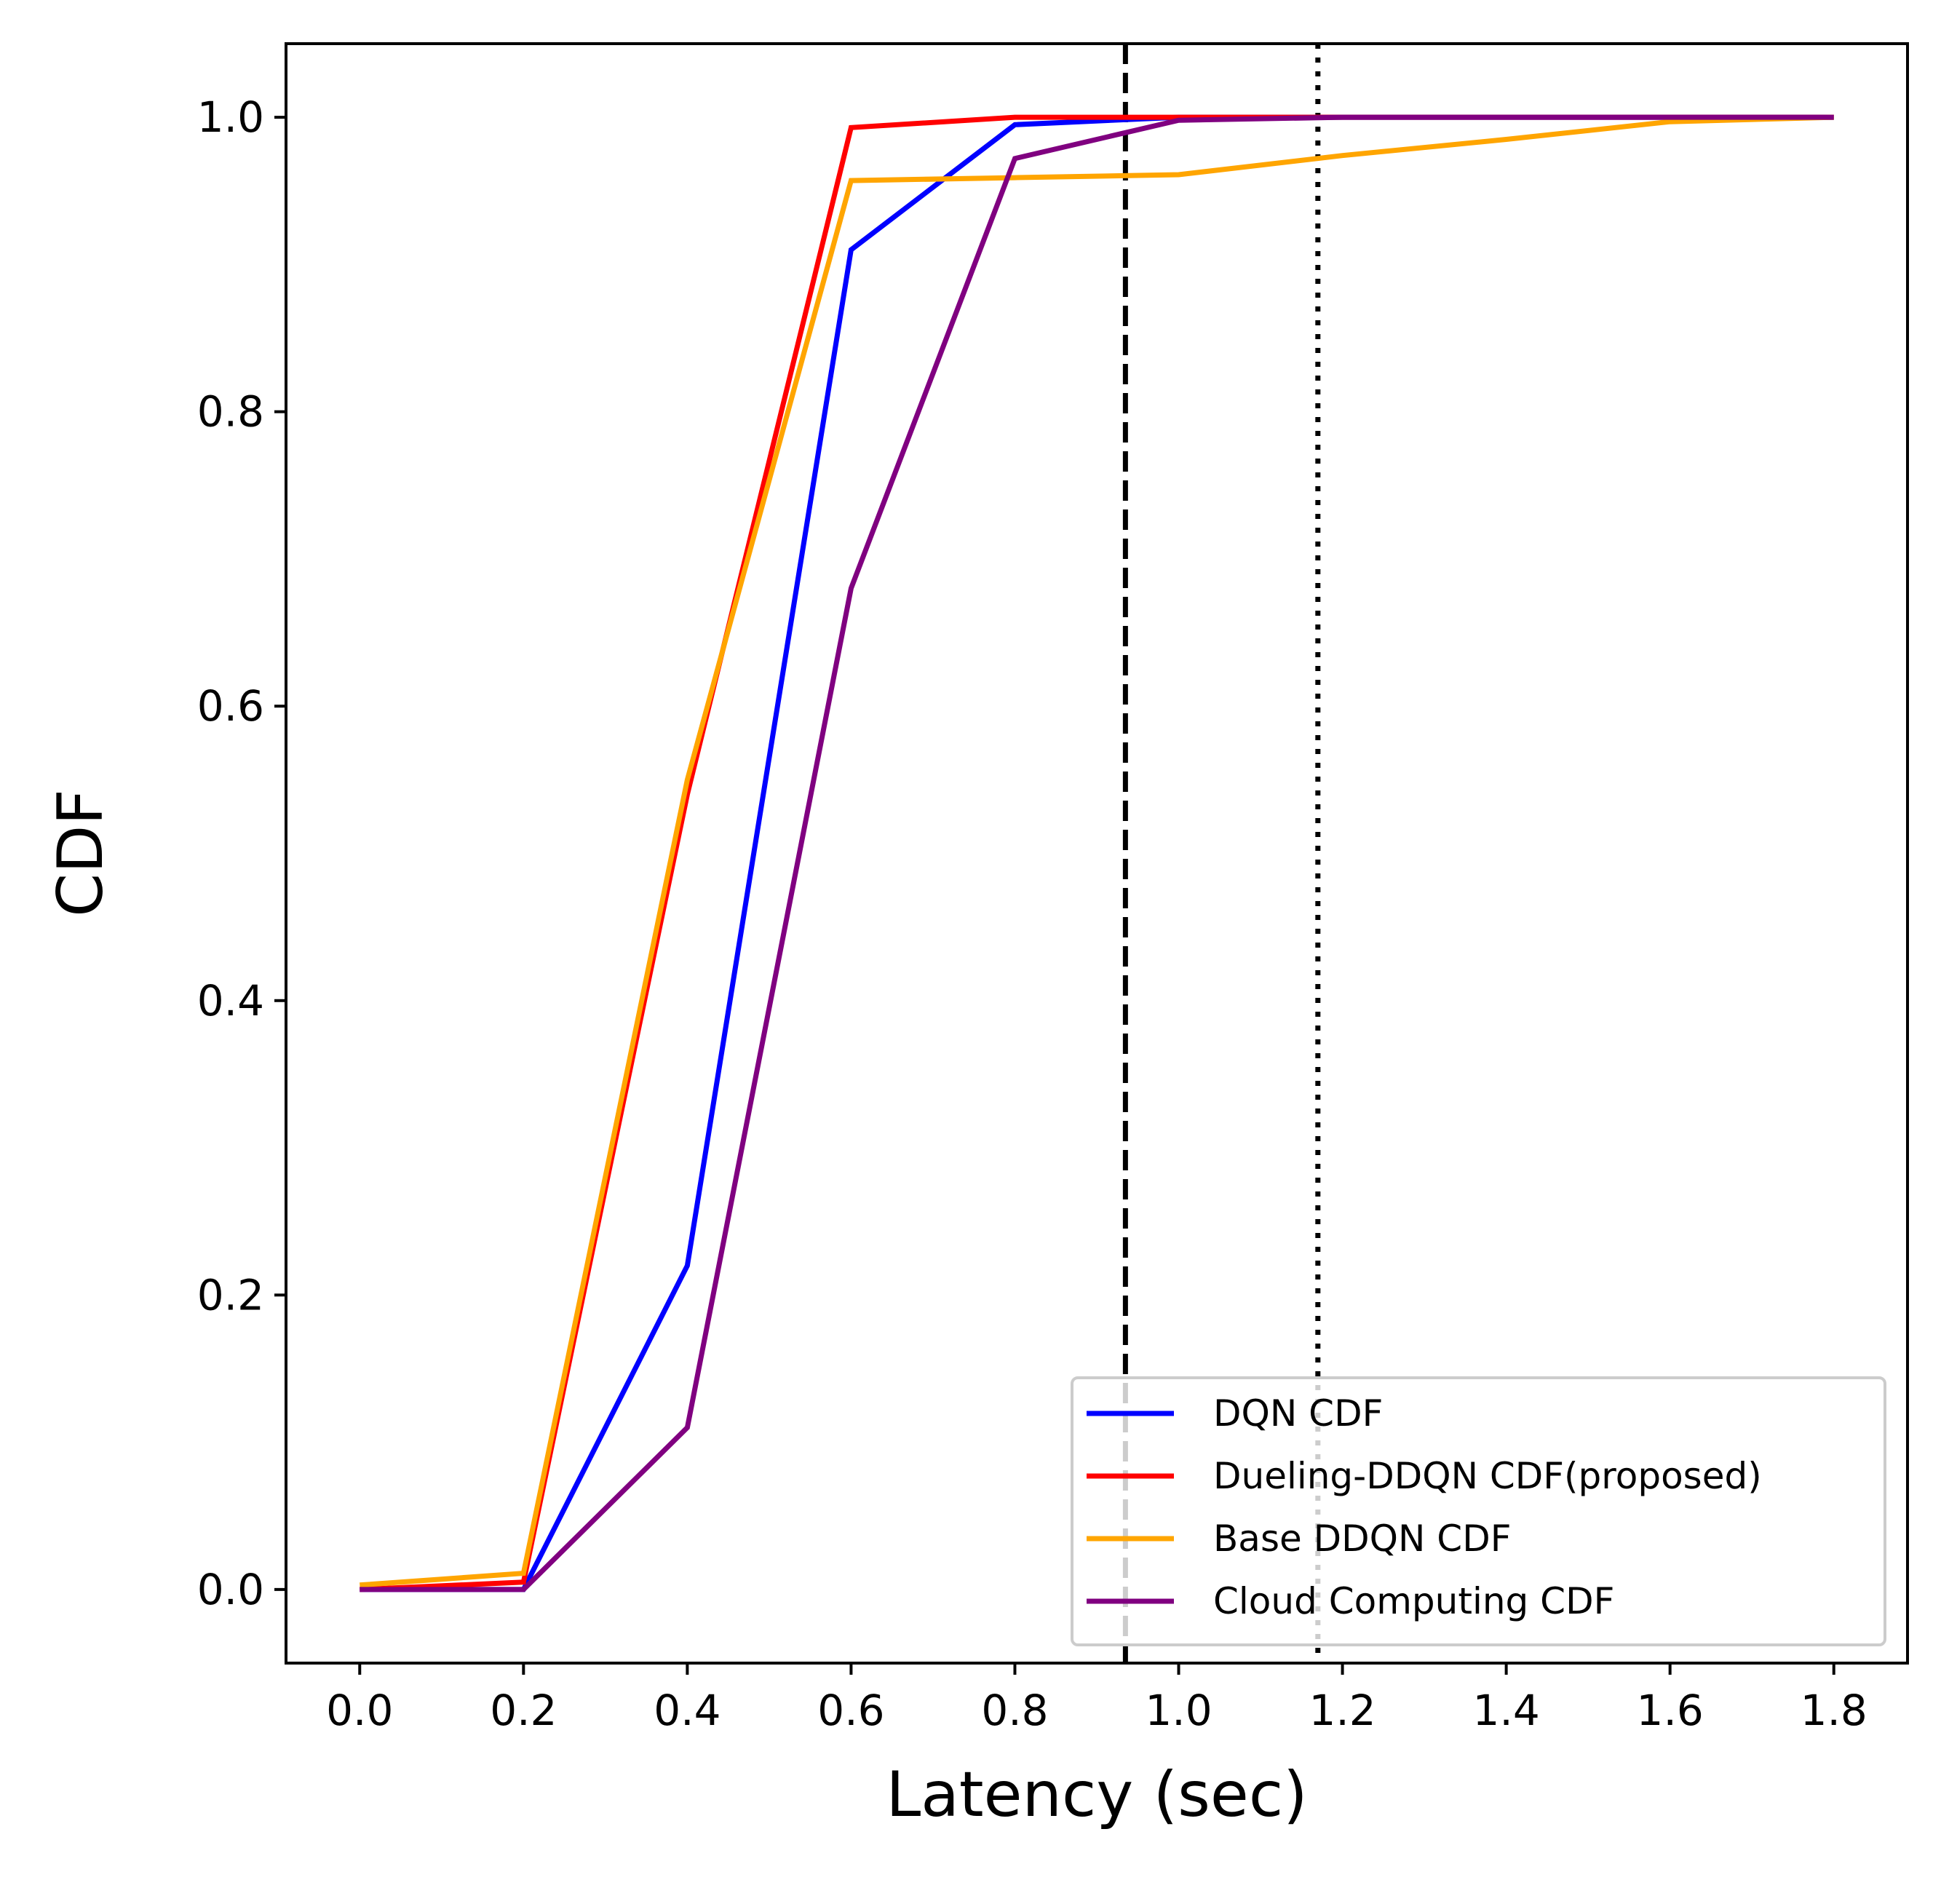 The height and width of the screenshot is (1904, 1941). Describe the element at coordinates (688, 1710) in the screenshot. I see `x-tick-label: 0.4` at that location.